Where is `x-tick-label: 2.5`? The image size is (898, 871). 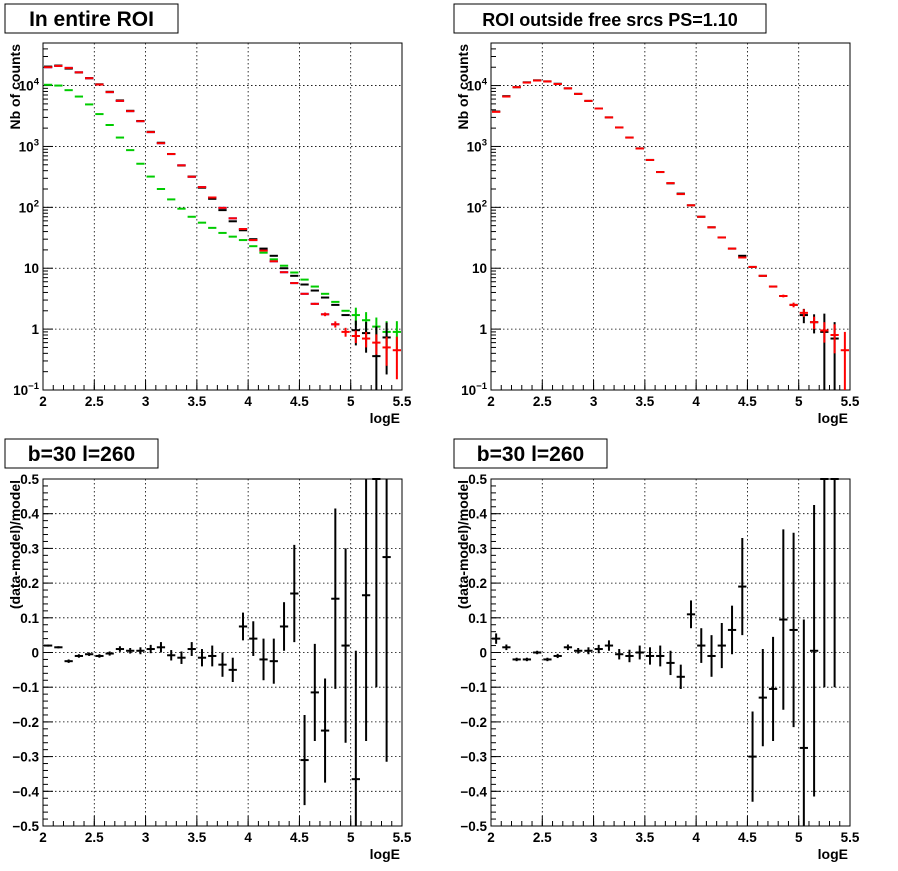
x-tick-label: 2.5 is located at coordinates (542, 837).